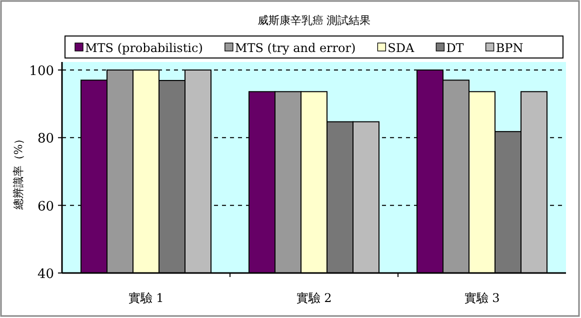 The width and height of the screenshot is (581, 318). Describe the element at coordinates (45, 206) in the screenshot. I see `y-tick-label: 60` at that location.